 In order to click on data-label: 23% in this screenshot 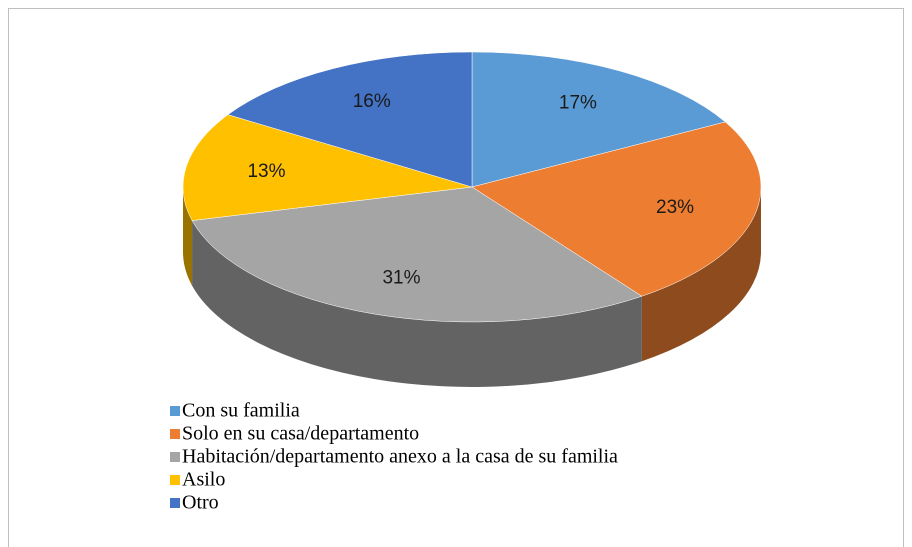, I will do `click(675, 207)`.